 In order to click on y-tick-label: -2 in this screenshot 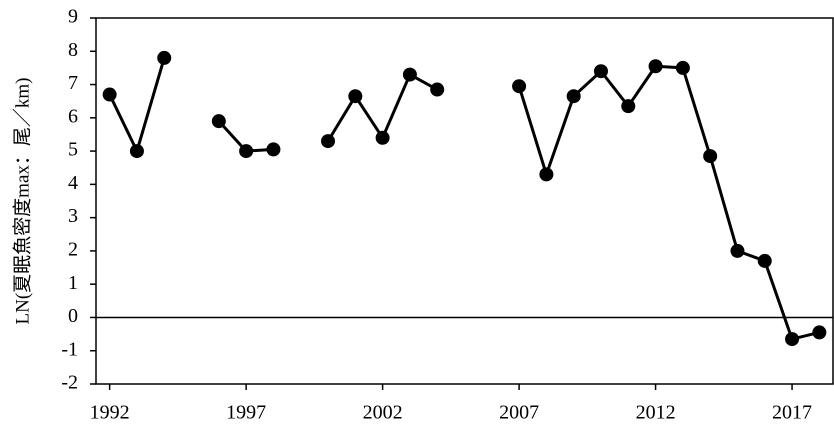, I will do `click(69, 383)`.